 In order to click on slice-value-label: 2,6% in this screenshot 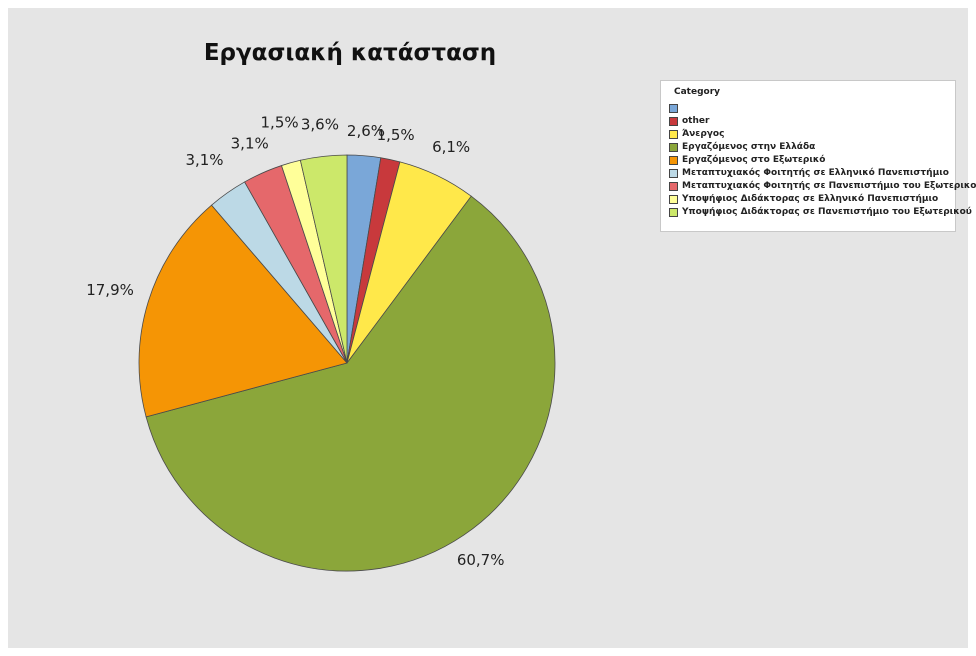, I will do `click(366, 131)`.